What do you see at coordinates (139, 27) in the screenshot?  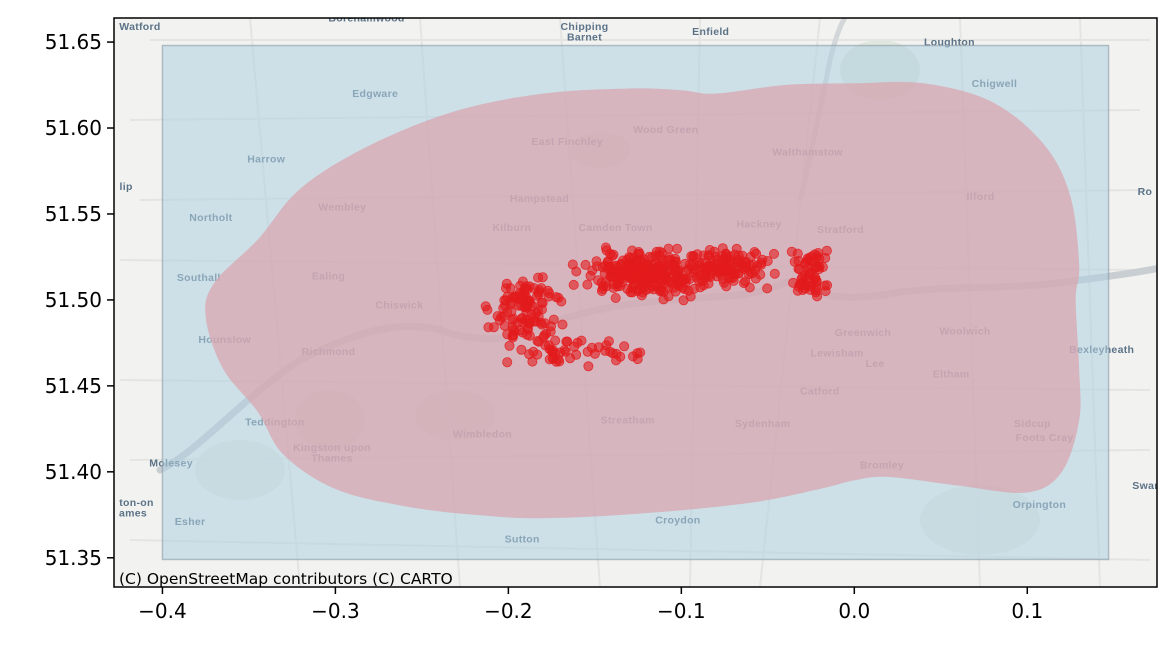 I see `place-label: Watford` at bounding box center [139, 27].